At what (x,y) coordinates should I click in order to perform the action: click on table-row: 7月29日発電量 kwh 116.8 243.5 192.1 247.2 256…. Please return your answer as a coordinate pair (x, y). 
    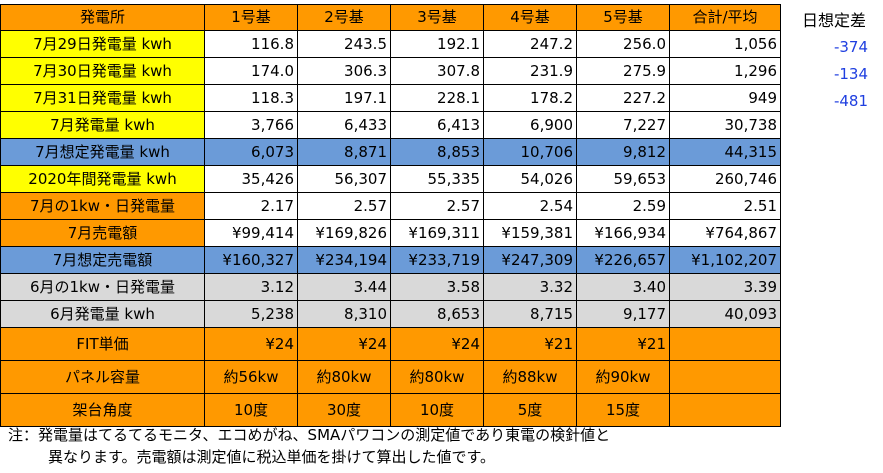
    Looking at the image, I should click on (390, 44).